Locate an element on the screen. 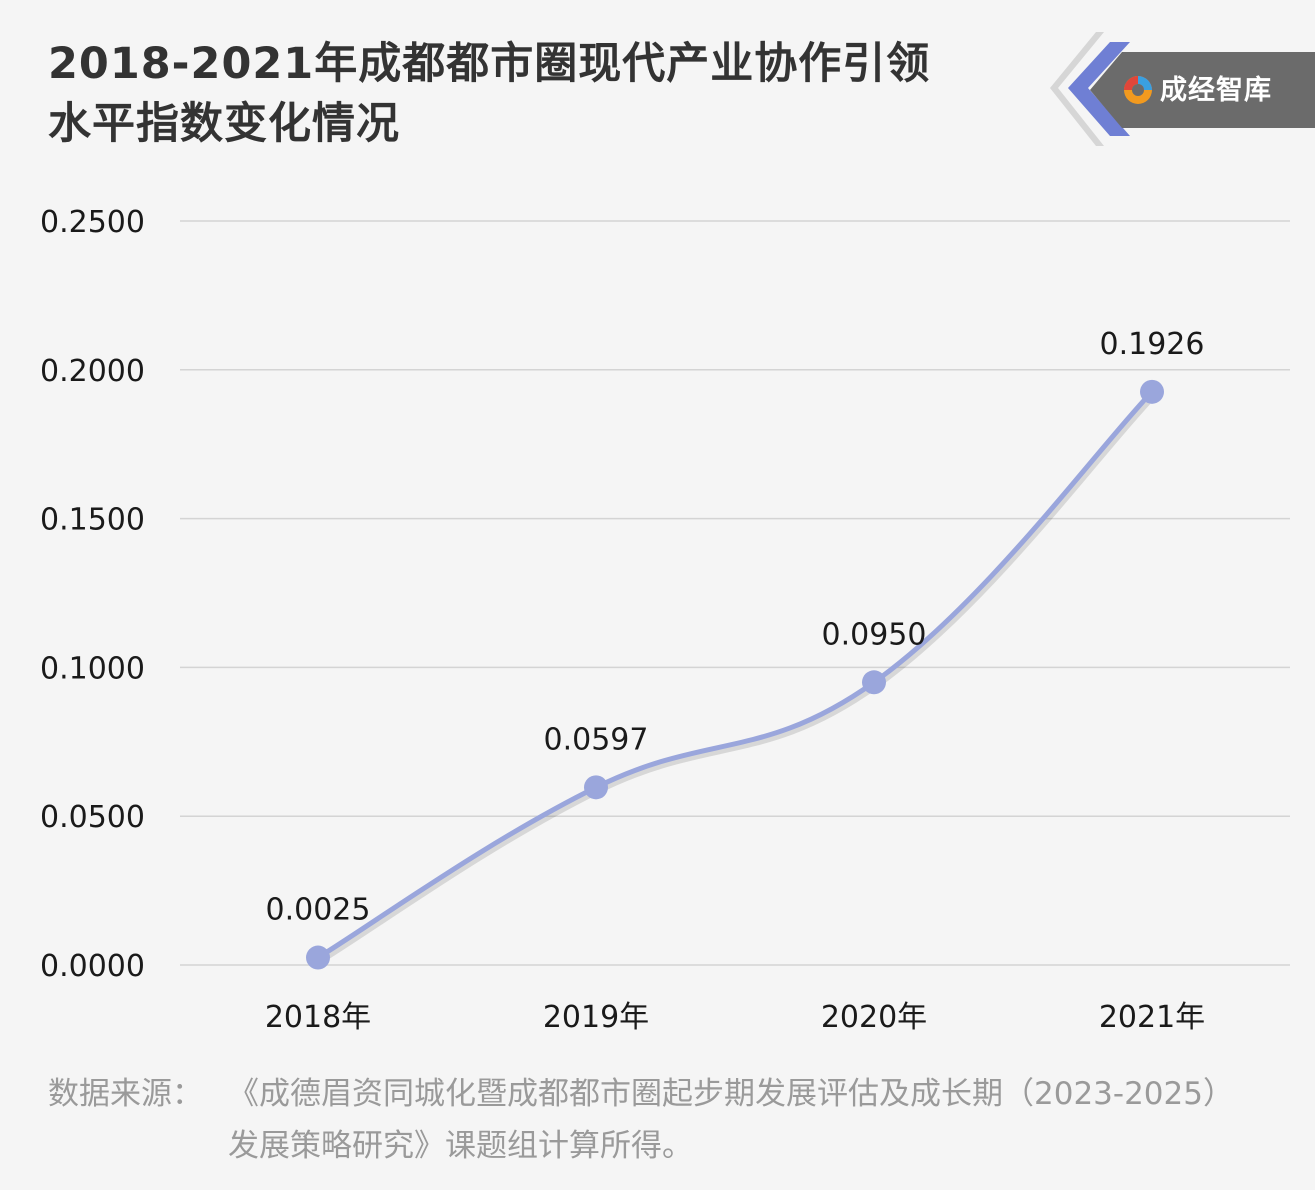 The width and height of the screenshot is (1315, 1190). x-tick-label: 2018年 is located at coordinates (318, 1017).